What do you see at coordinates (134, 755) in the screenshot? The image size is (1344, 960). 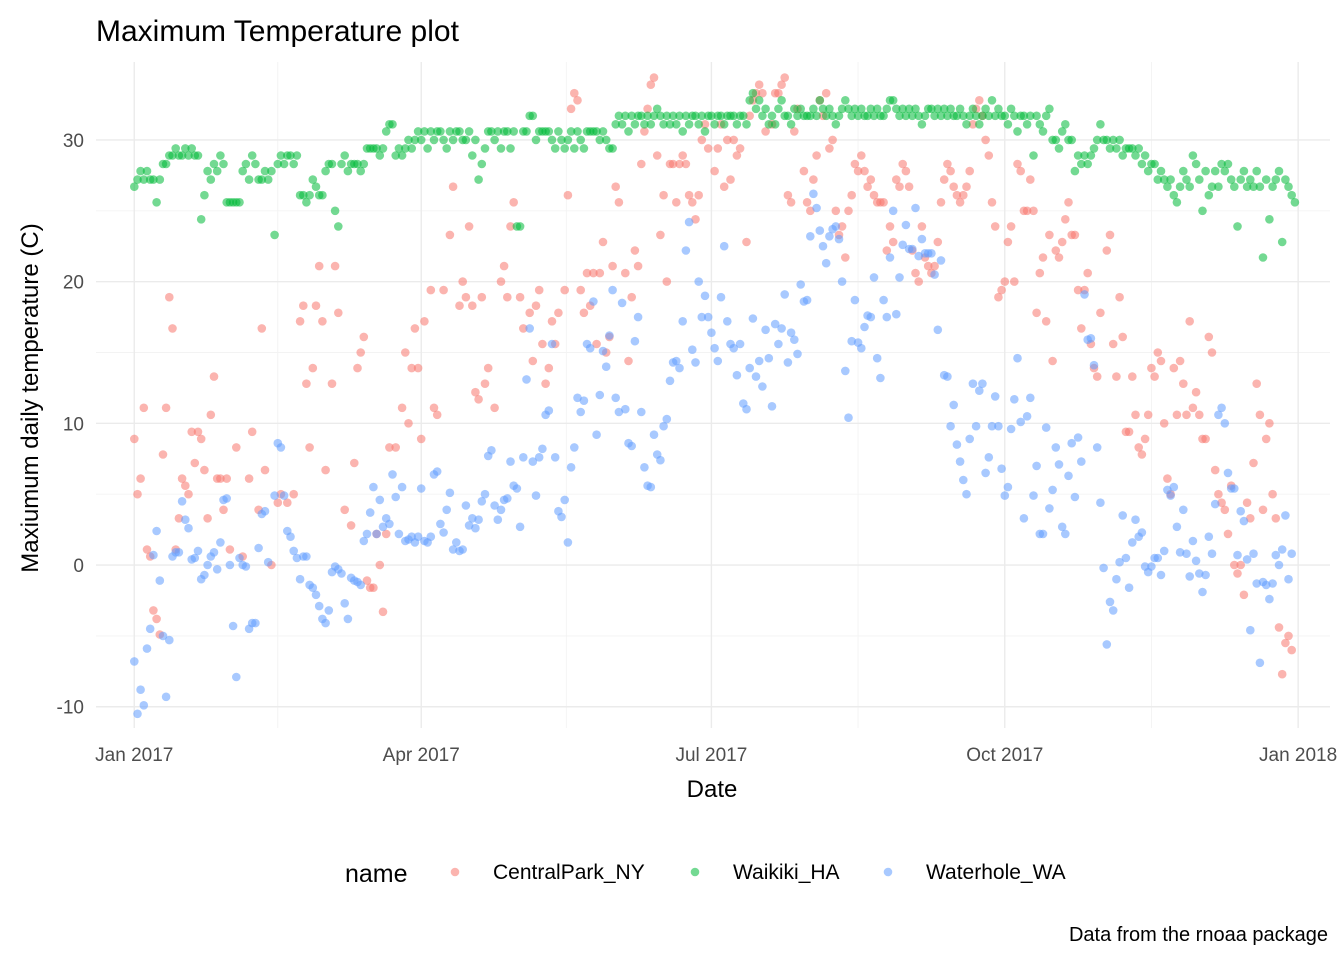 I see `x-tick-label: Jan 2017` at bounding box center [134, 755].